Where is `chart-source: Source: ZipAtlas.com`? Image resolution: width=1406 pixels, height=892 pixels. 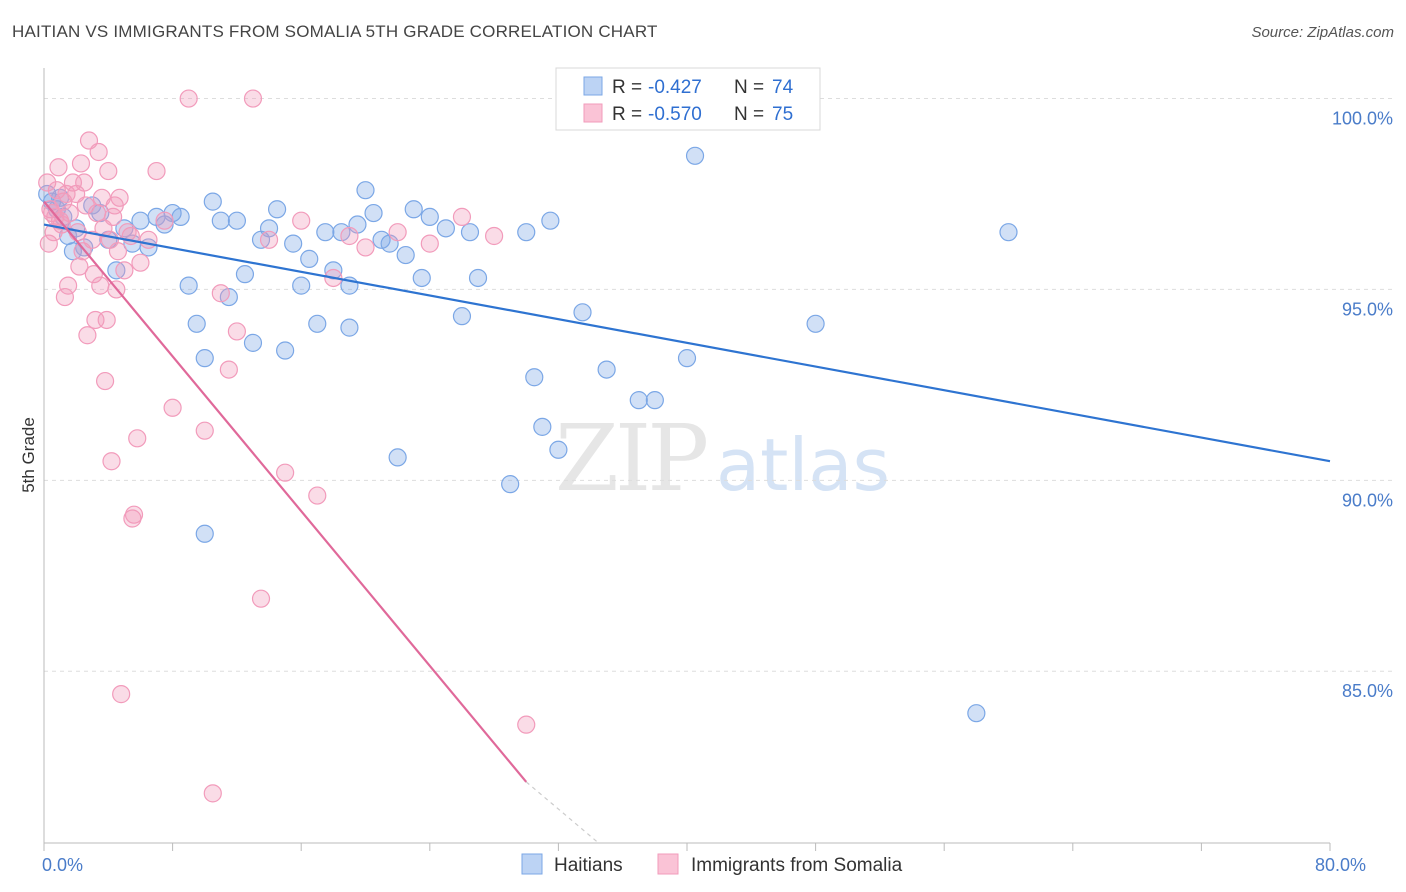
chart-source: Source: ZipAtlas.com is located at coordinates (1322, 32).